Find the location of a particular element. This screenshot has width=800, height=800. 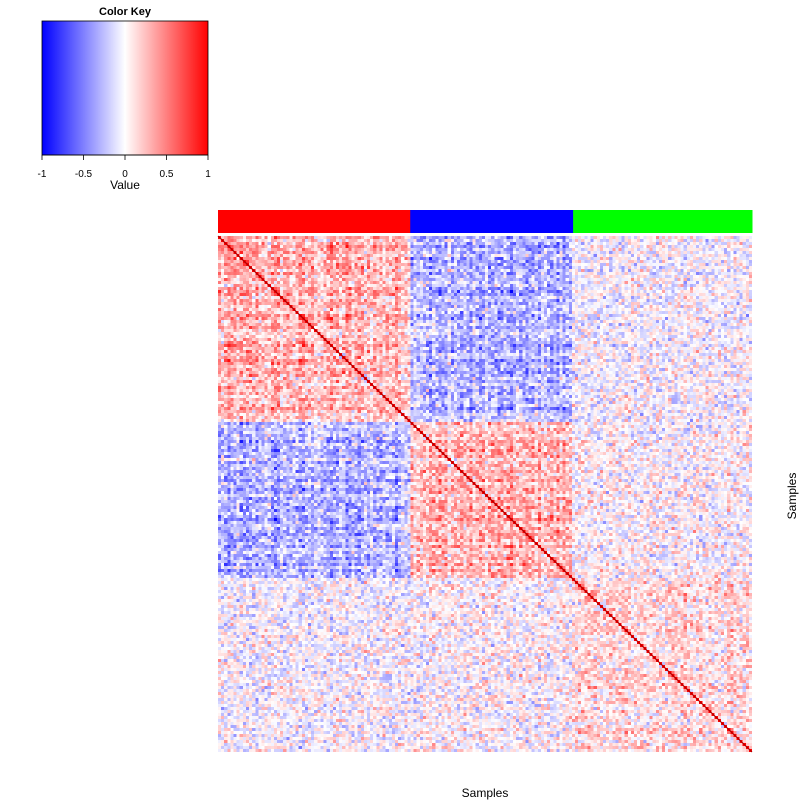

color-key-gradient is located at coordinates (125, 88).